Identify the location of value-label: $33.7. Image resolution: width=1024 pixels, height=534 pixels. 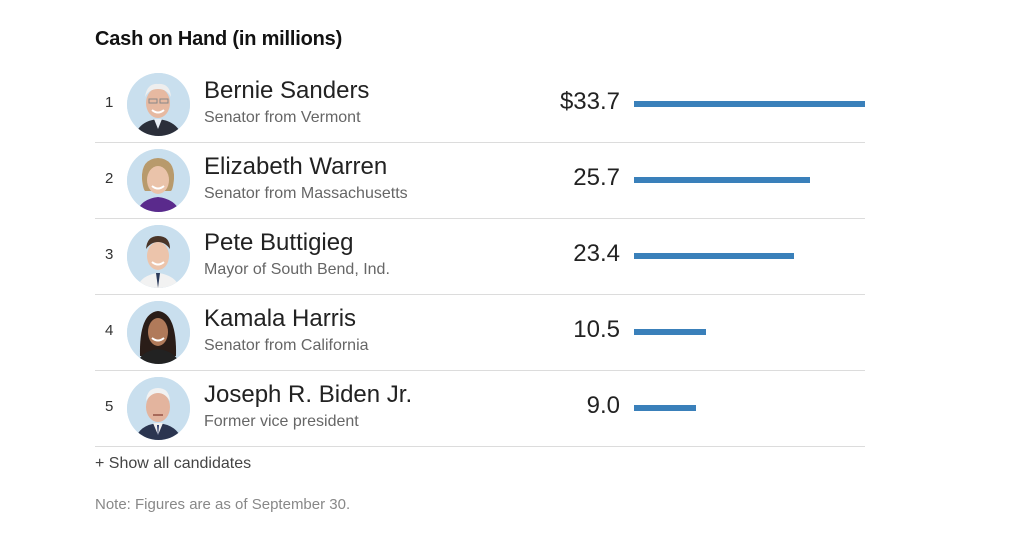
(589, 101).